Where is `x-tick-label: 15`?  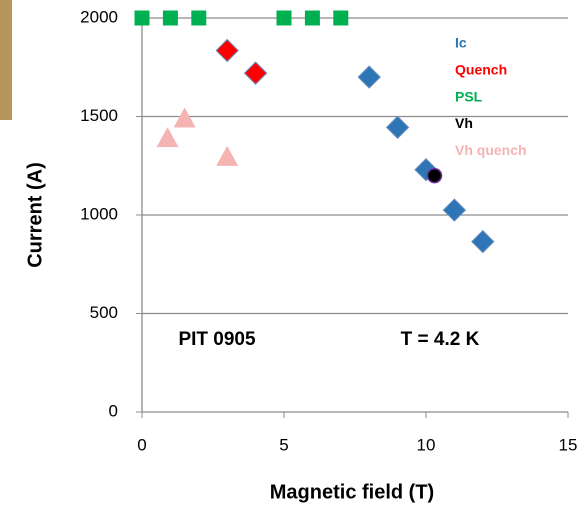
x-tick-label: 15 is located at coordinates (568, 444).